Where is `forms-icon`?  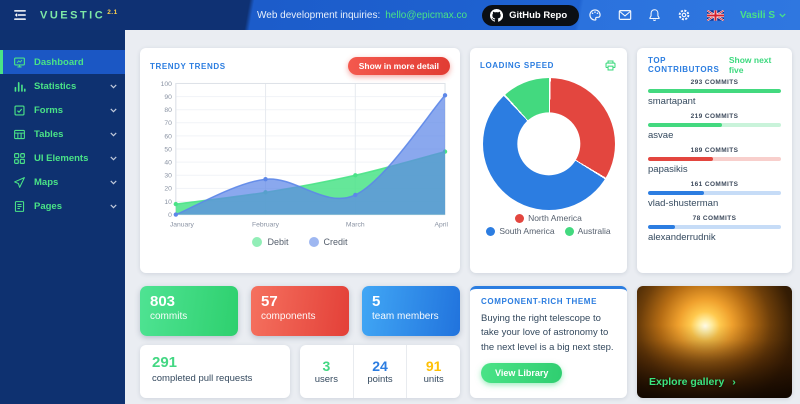
forms-icon is located at coordinates (19, 110).